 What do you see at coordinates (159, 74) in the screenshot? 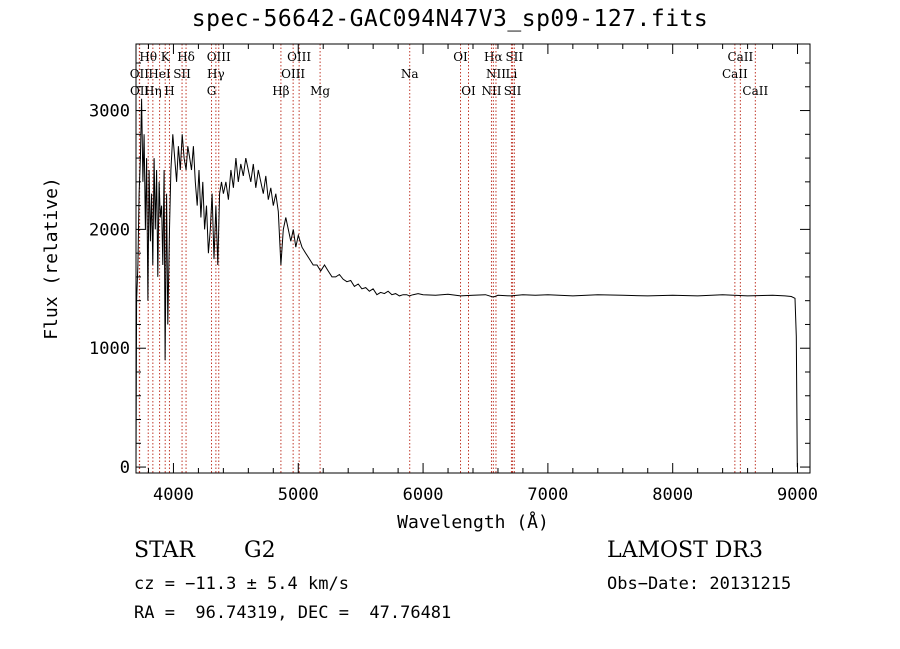
I see `line-label: HeI` at bounding box center [159, 74].